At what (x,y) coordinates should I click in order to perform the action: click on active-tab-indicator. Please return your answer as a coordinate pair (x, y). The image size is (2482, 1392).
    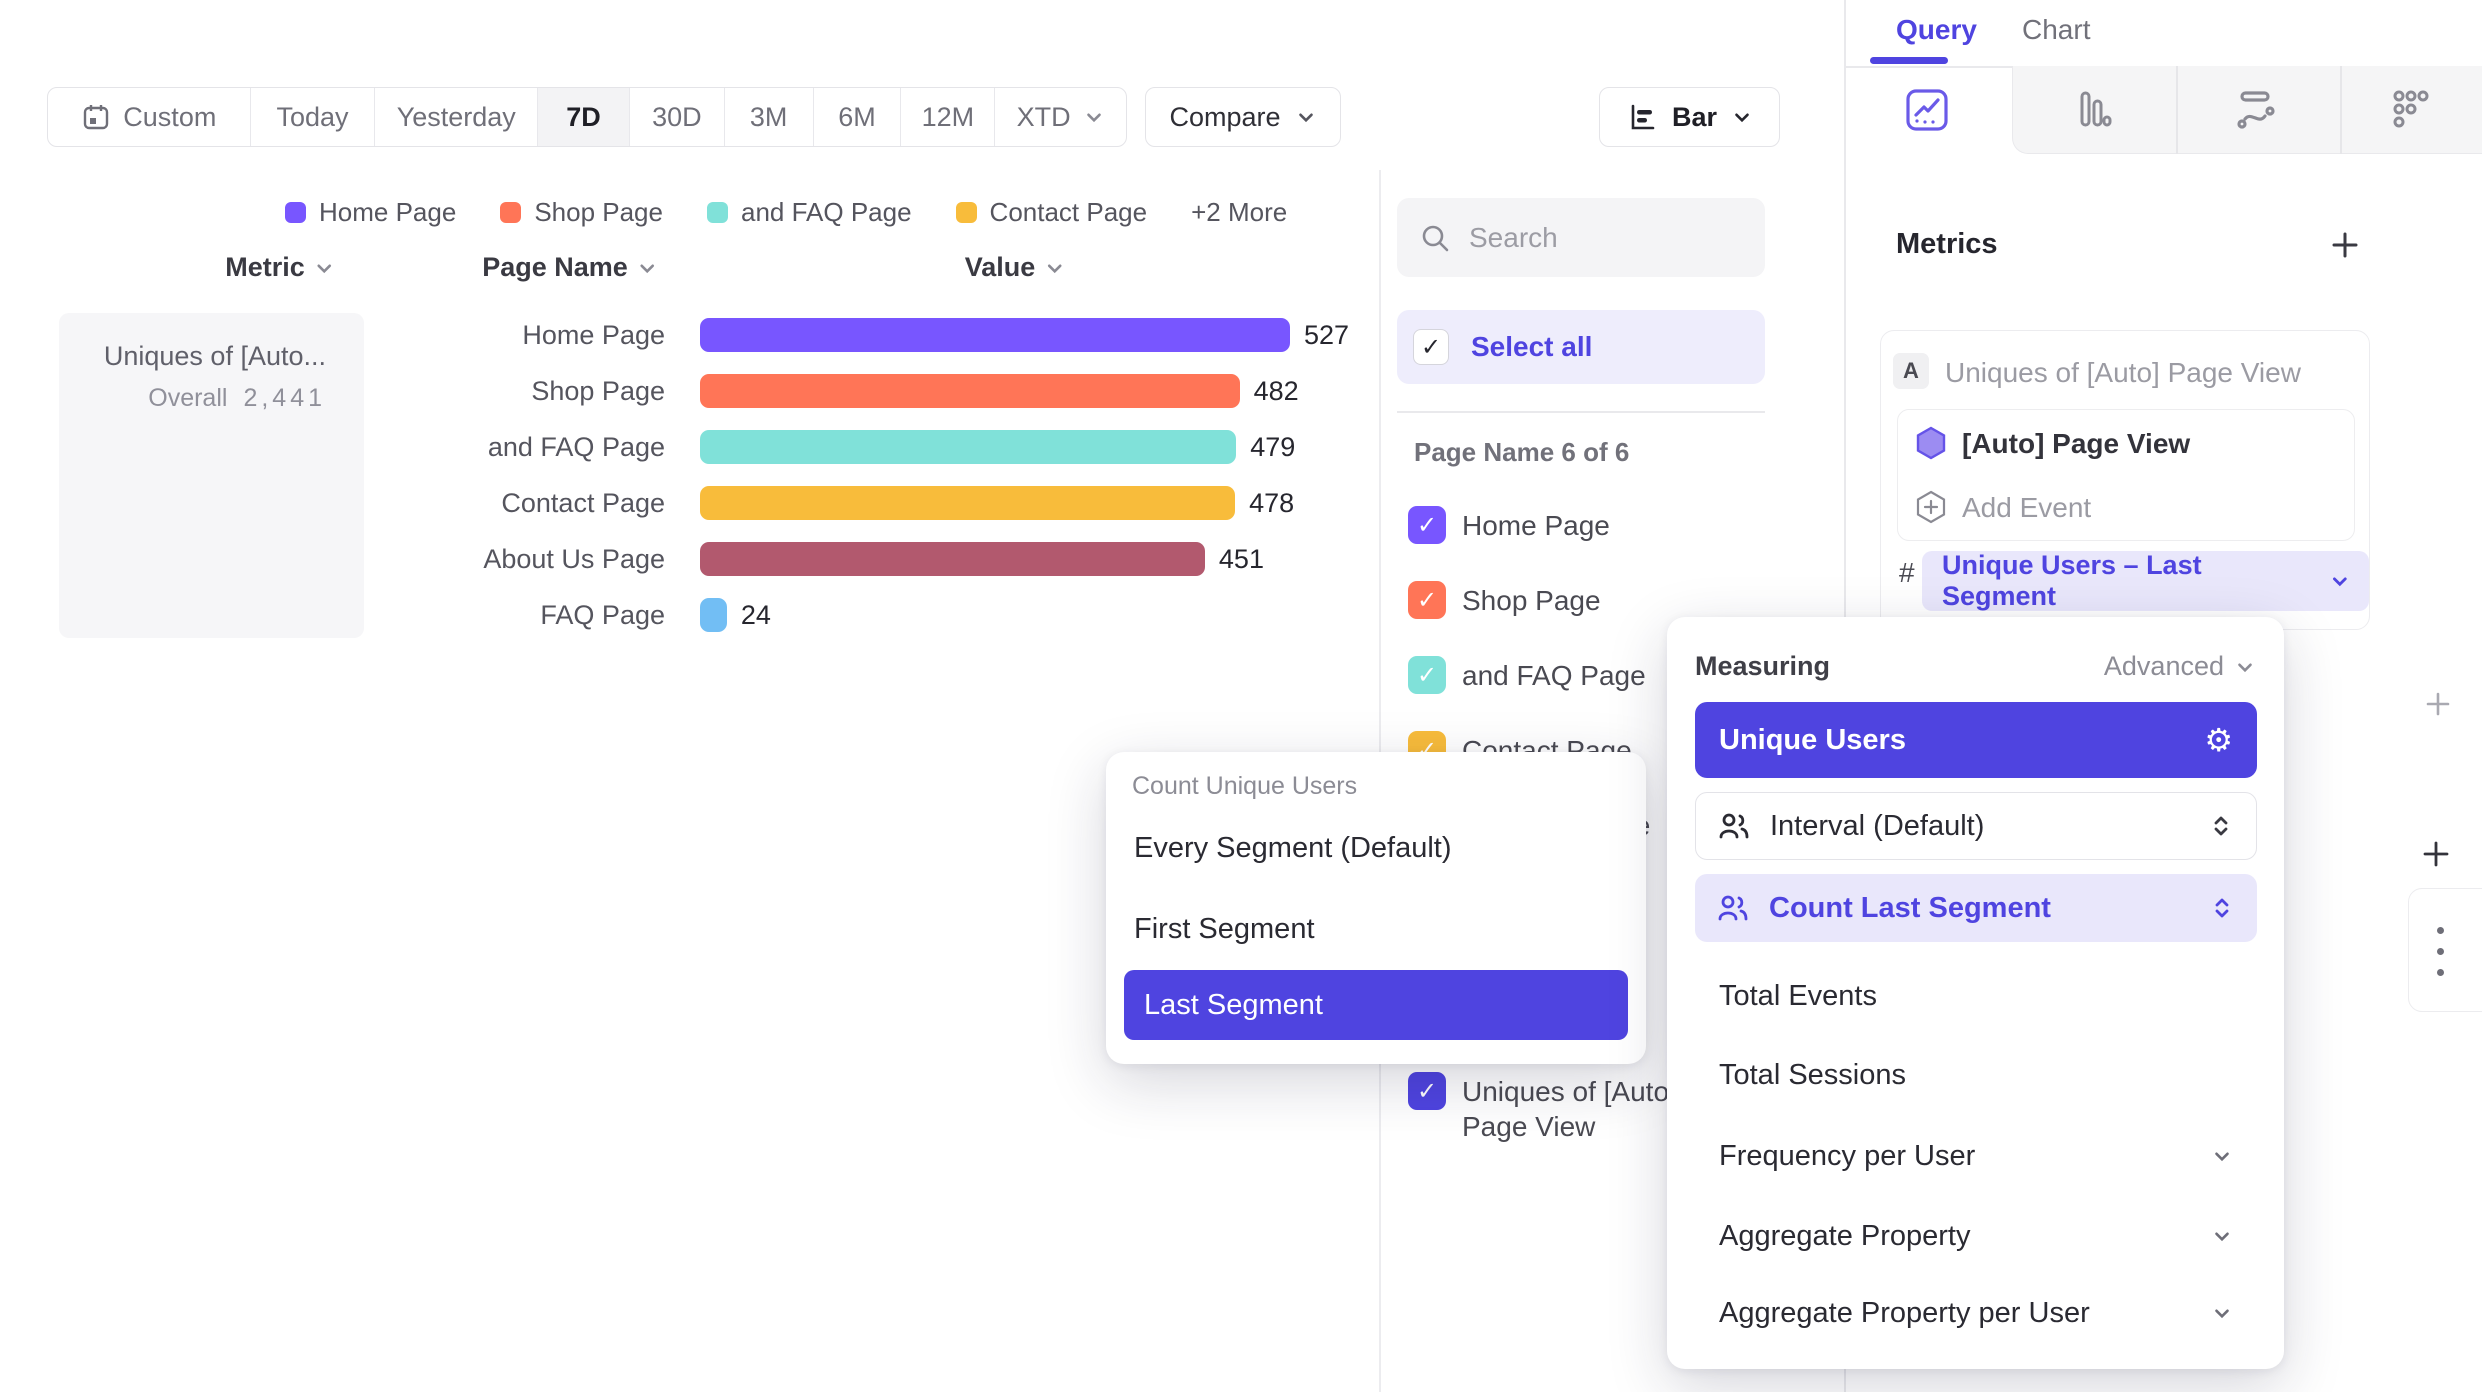
    Looking at the image, I should click on (1909, 60).